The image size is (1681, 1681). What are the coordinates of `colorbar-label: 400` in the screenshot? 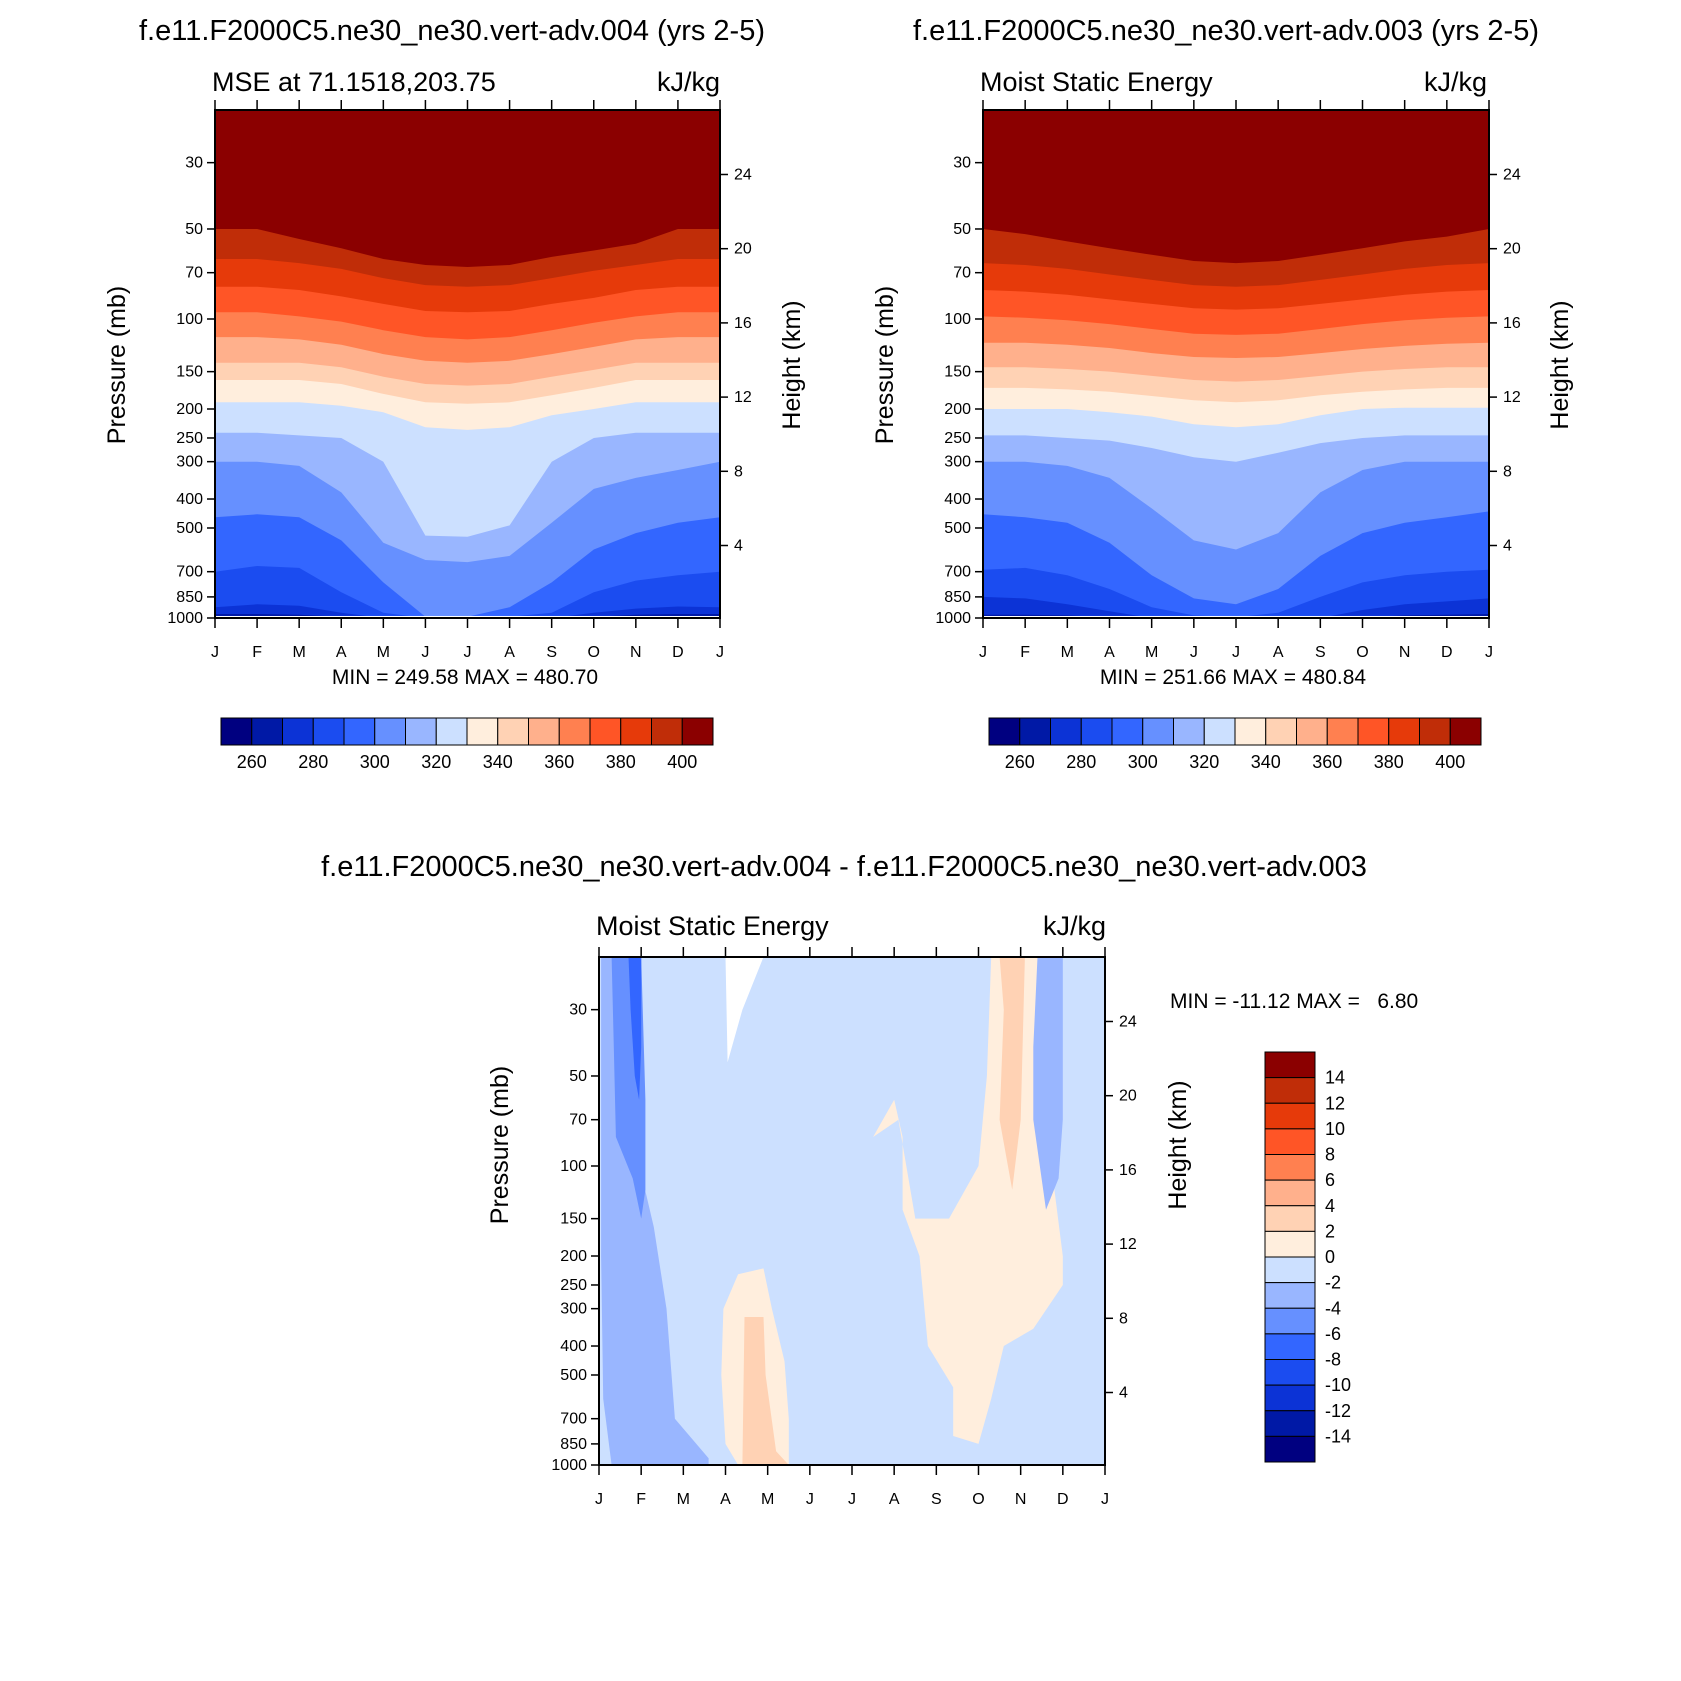 It's located at (682, 762).